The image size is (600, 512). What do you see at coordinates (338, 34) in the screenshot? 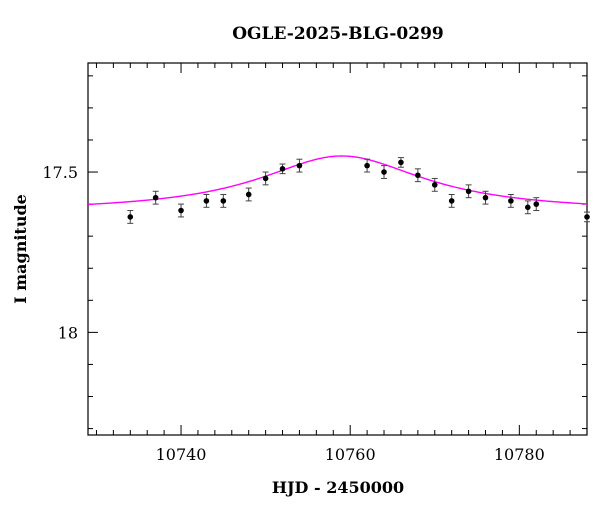
I see `chart-title: OGLE-2025-BLG-0299` at bounding box center [338, 34].